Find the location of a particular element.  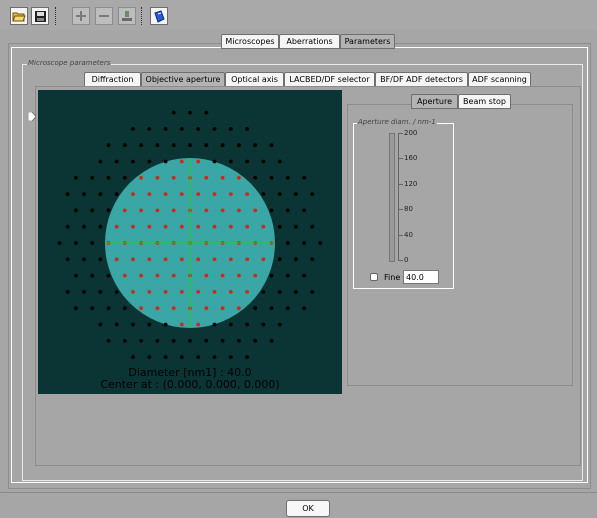

export-icon is located at coordinates (127, 16).